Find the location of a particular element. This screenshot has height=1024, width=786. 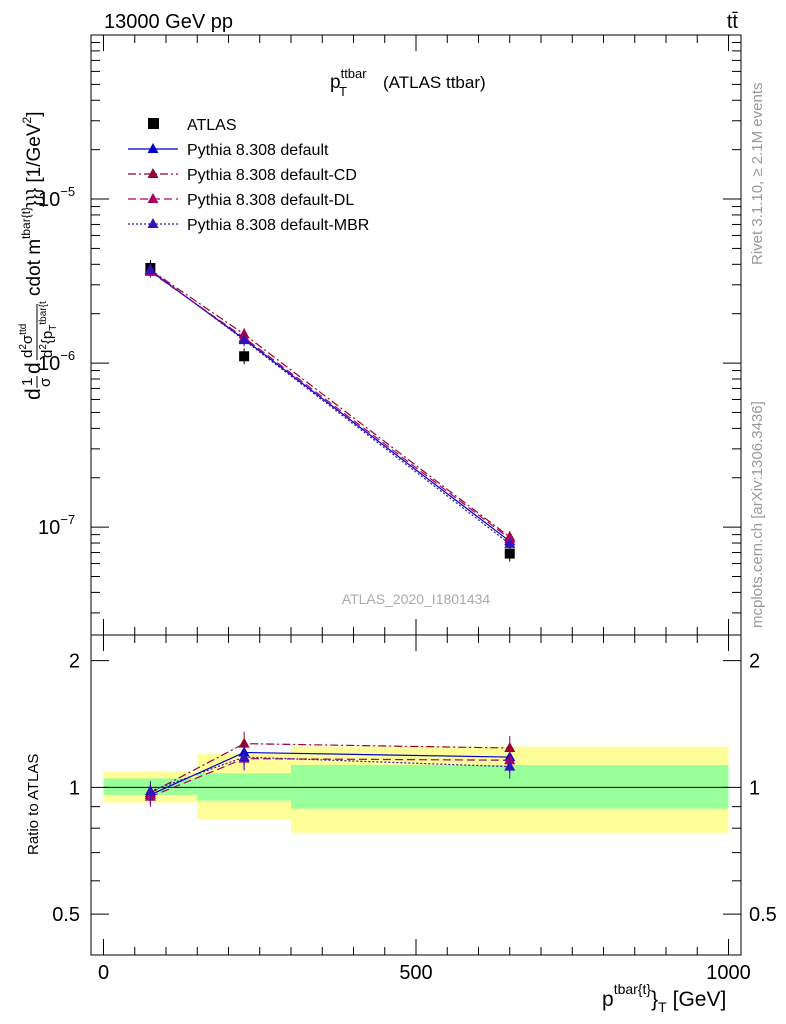

mcplots-label: mcplots.cern.ch [arXiv:1306.3436] is located at coordinates (757, 514).